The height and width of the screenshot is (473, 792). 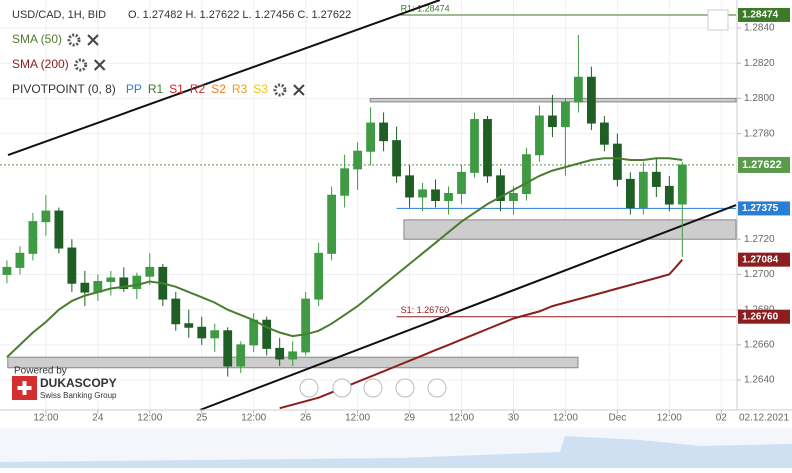 I want to click on pivot-legend-item: R2, so click(x=198, y=89).